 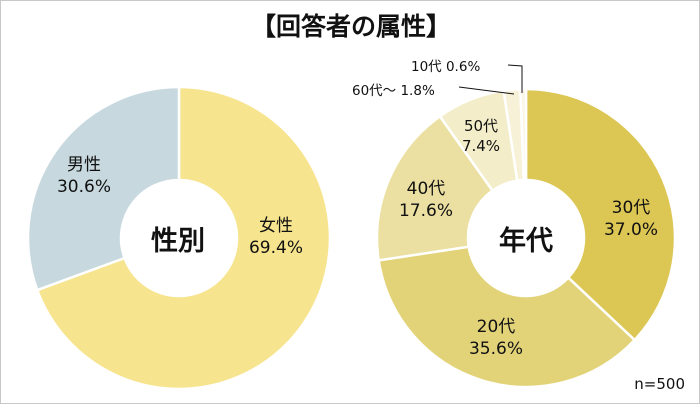 What do you see at coordinates (481, 126) in the screenshot?
I see `age-50-name: 50代` at bounding box center [481, 126].